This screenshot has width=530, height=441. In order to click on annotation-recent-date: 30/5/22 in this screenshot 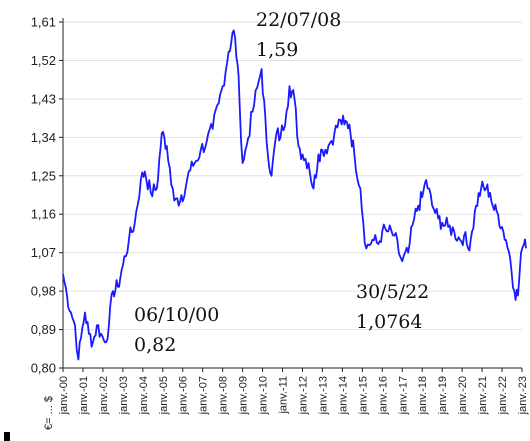, I will do `click(392, 292)`.